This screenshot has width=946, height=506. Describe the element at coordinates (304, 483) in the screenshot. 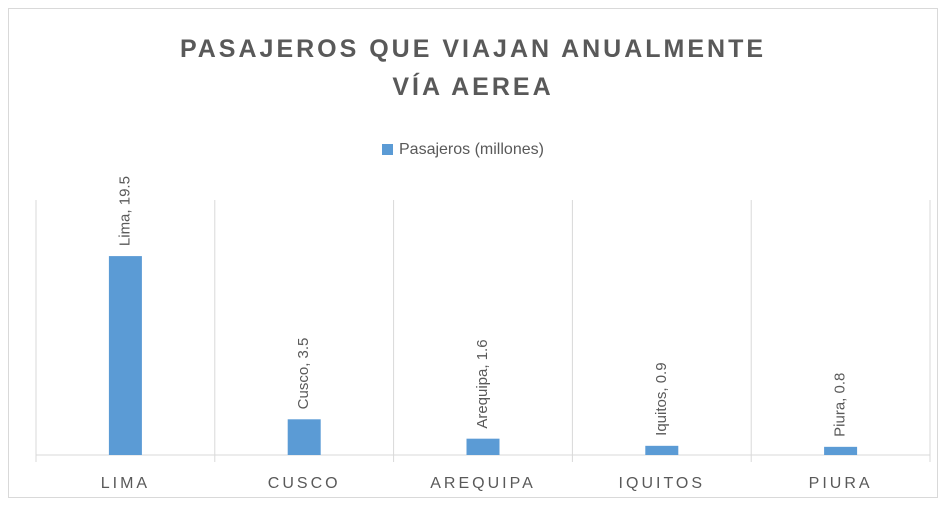

I see `x-tick-label: CUSCO` at that location.